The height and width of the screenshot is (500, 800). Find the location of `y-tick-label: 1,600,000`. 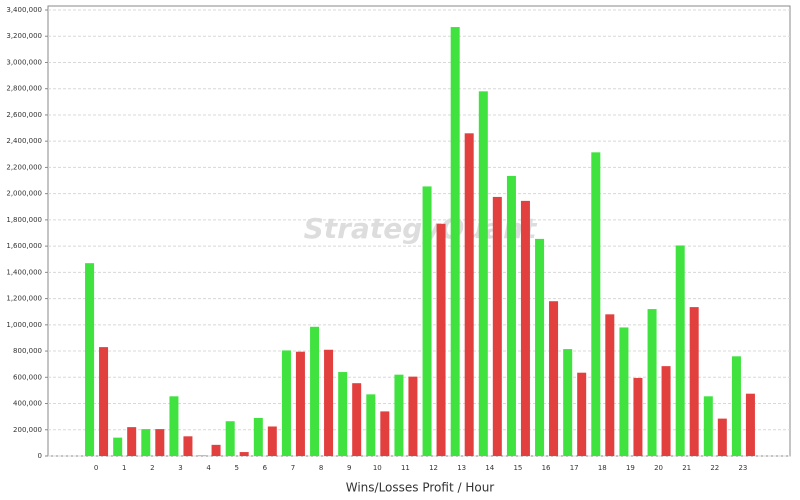

y-tick-label: 1,600,000 is located at coordinates (24, 246).